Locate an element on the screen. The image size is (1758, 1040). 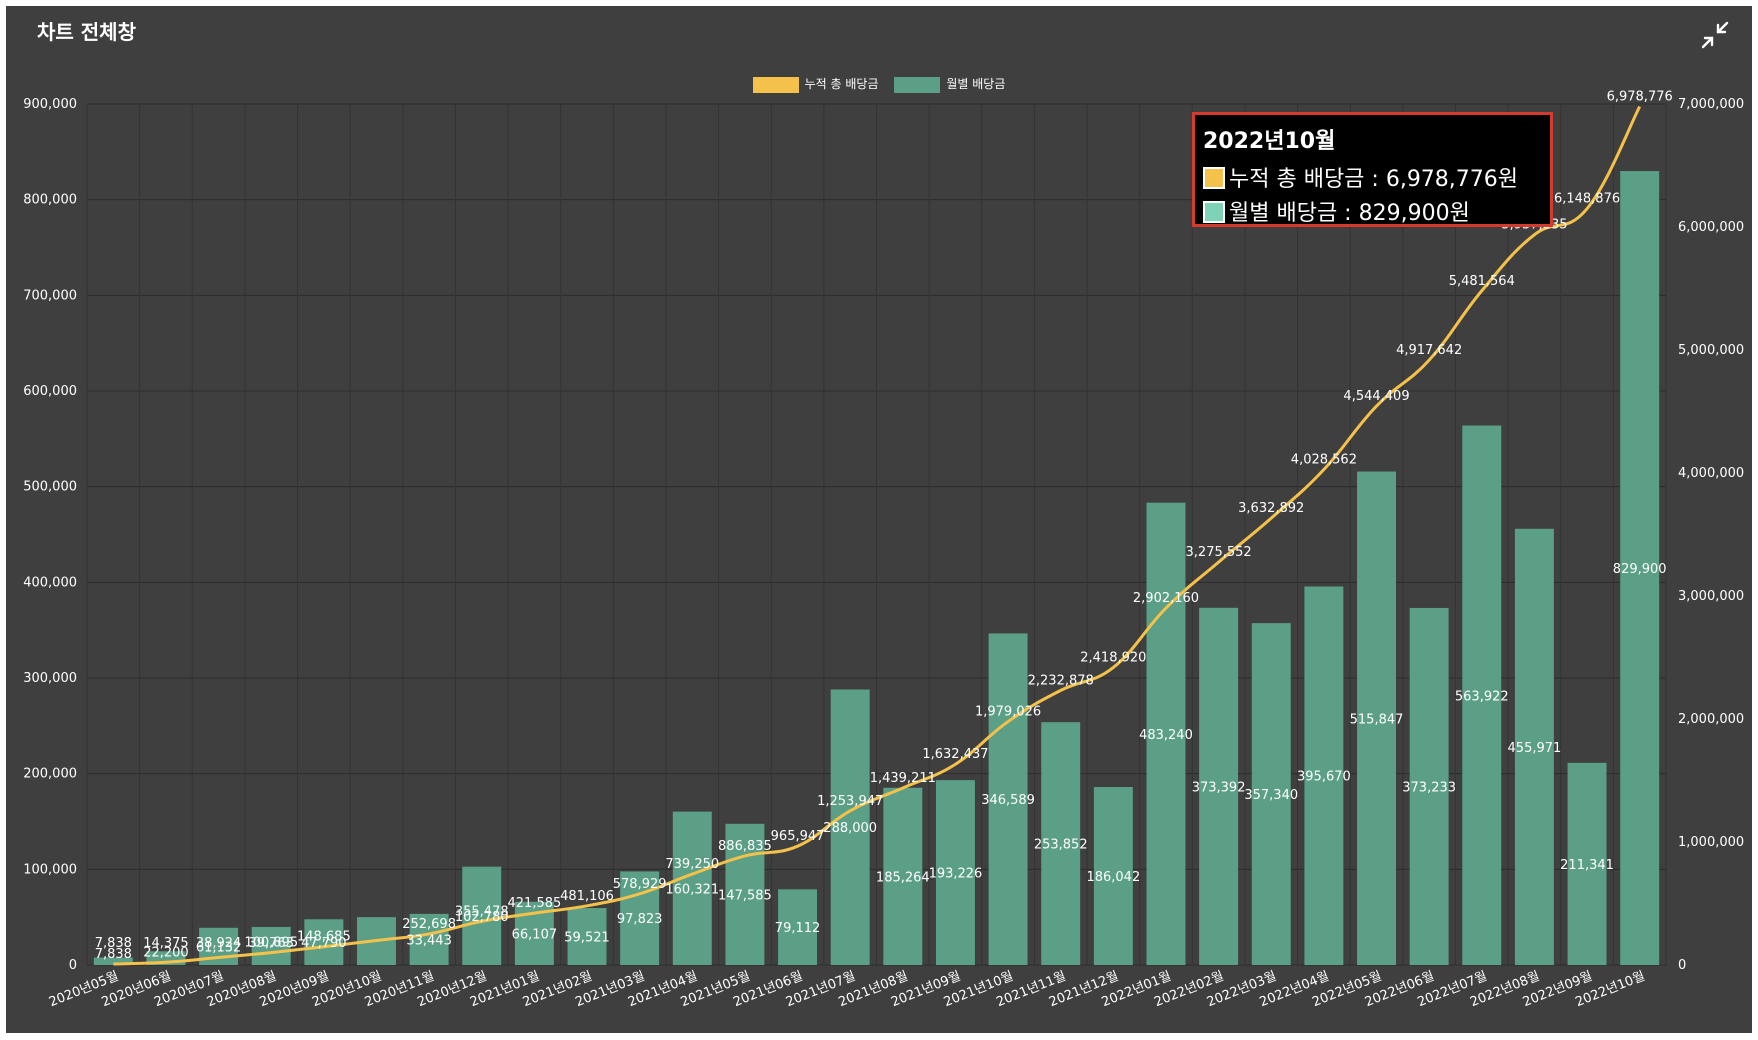
y-right-tick-label: 0 is located at coordinates (1682, 965).